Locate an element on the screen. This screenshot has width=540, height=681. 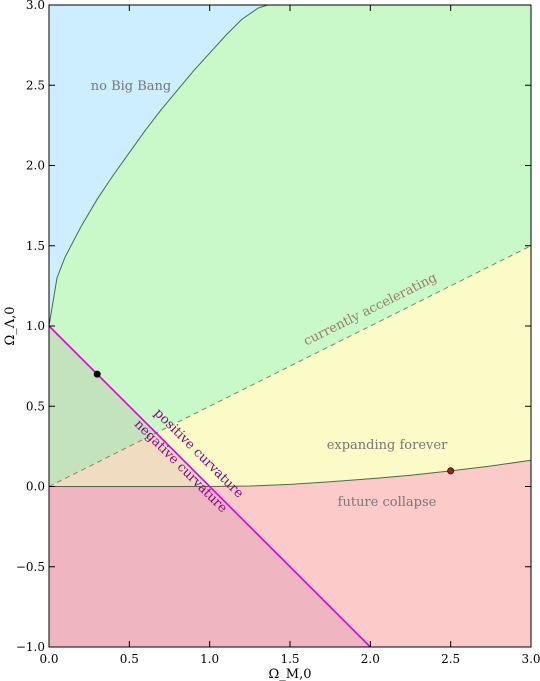
y-tick-label: 2.5 is located at coordinates (35, 85).